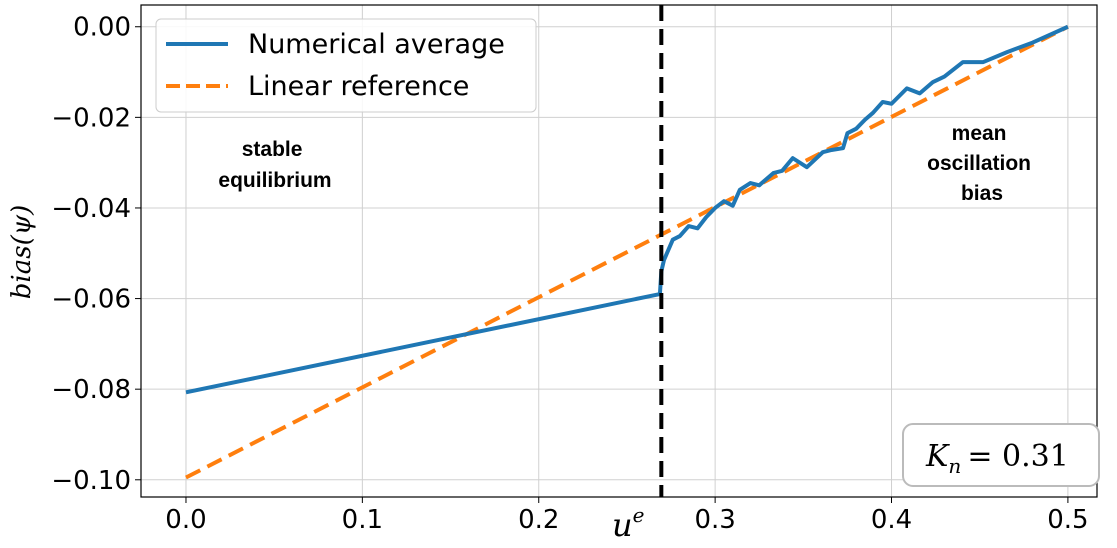 This screenshot has height=548, width=1117. Describe the element at coordinates (538, 520) in the screenshot. I see `x-tick-label: 0.2` at that location.